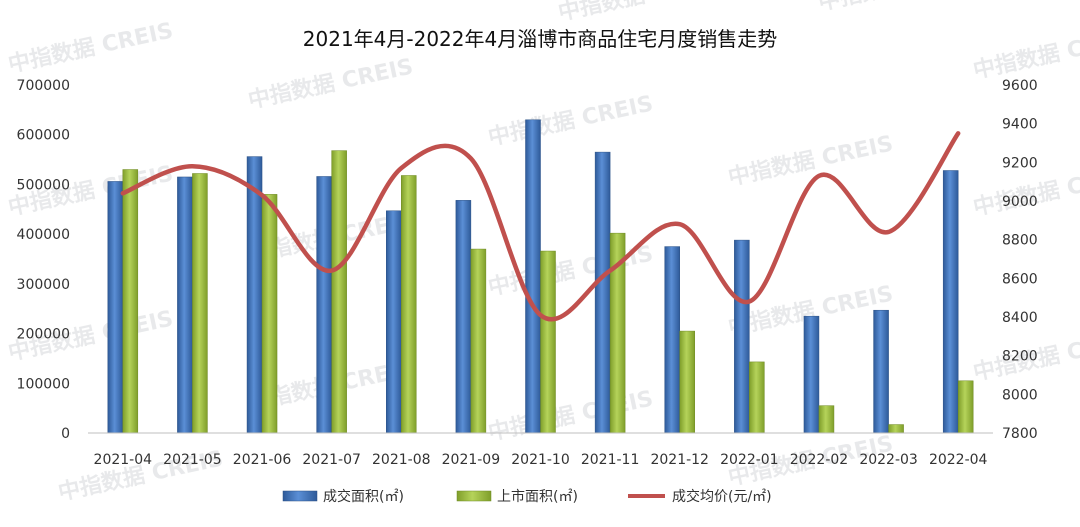 This screenshot has height=527, width=1080. I want to click on left-axis-tick-label: 300000, so click(43, 285).